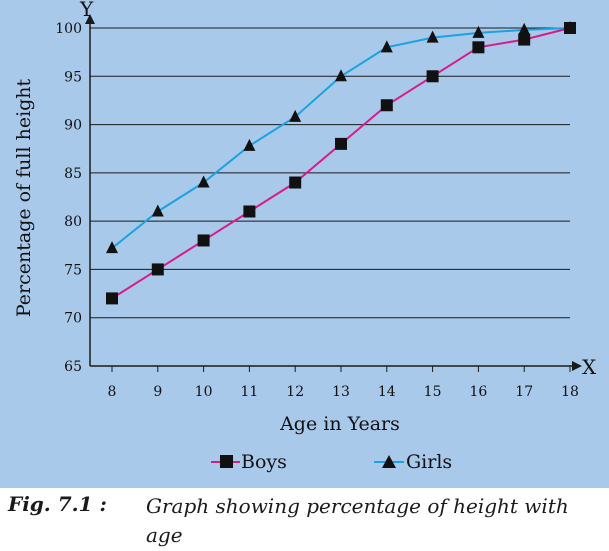 The width and height of the screenshot is (609, 551). I want to click on y-tick-label: 70, so click(73, 319).